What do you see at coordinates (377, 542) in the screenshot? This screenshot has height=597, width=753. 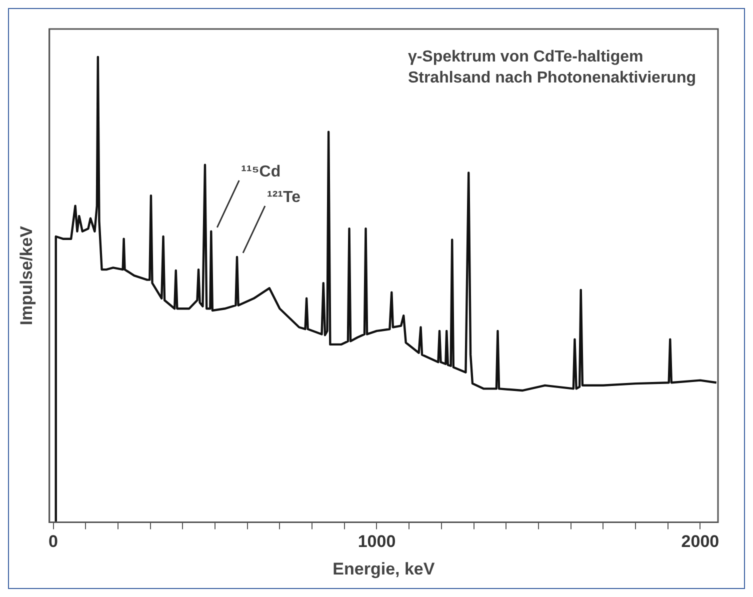 I see `x-tick-label: 1000` at bounding box center [377, 542].